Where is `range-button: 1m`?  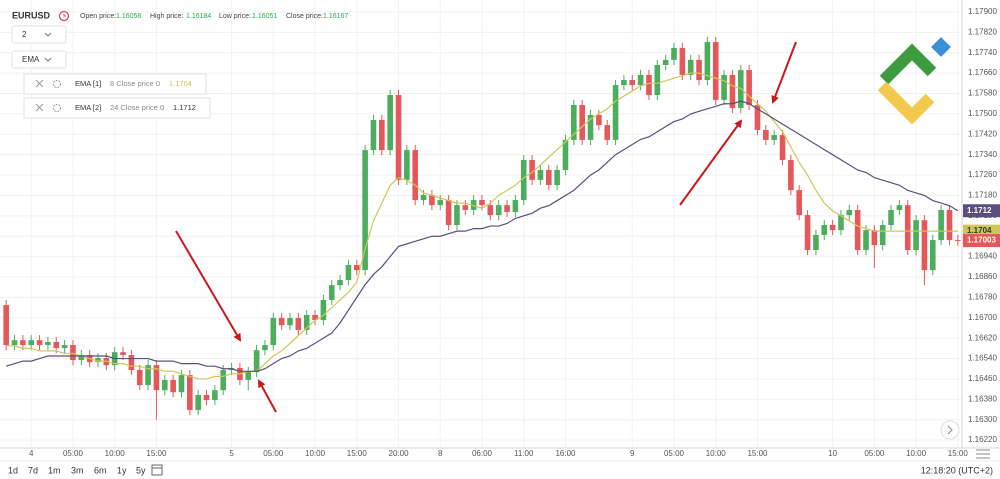 range-button: 1m is located at coordinates (54, 470).